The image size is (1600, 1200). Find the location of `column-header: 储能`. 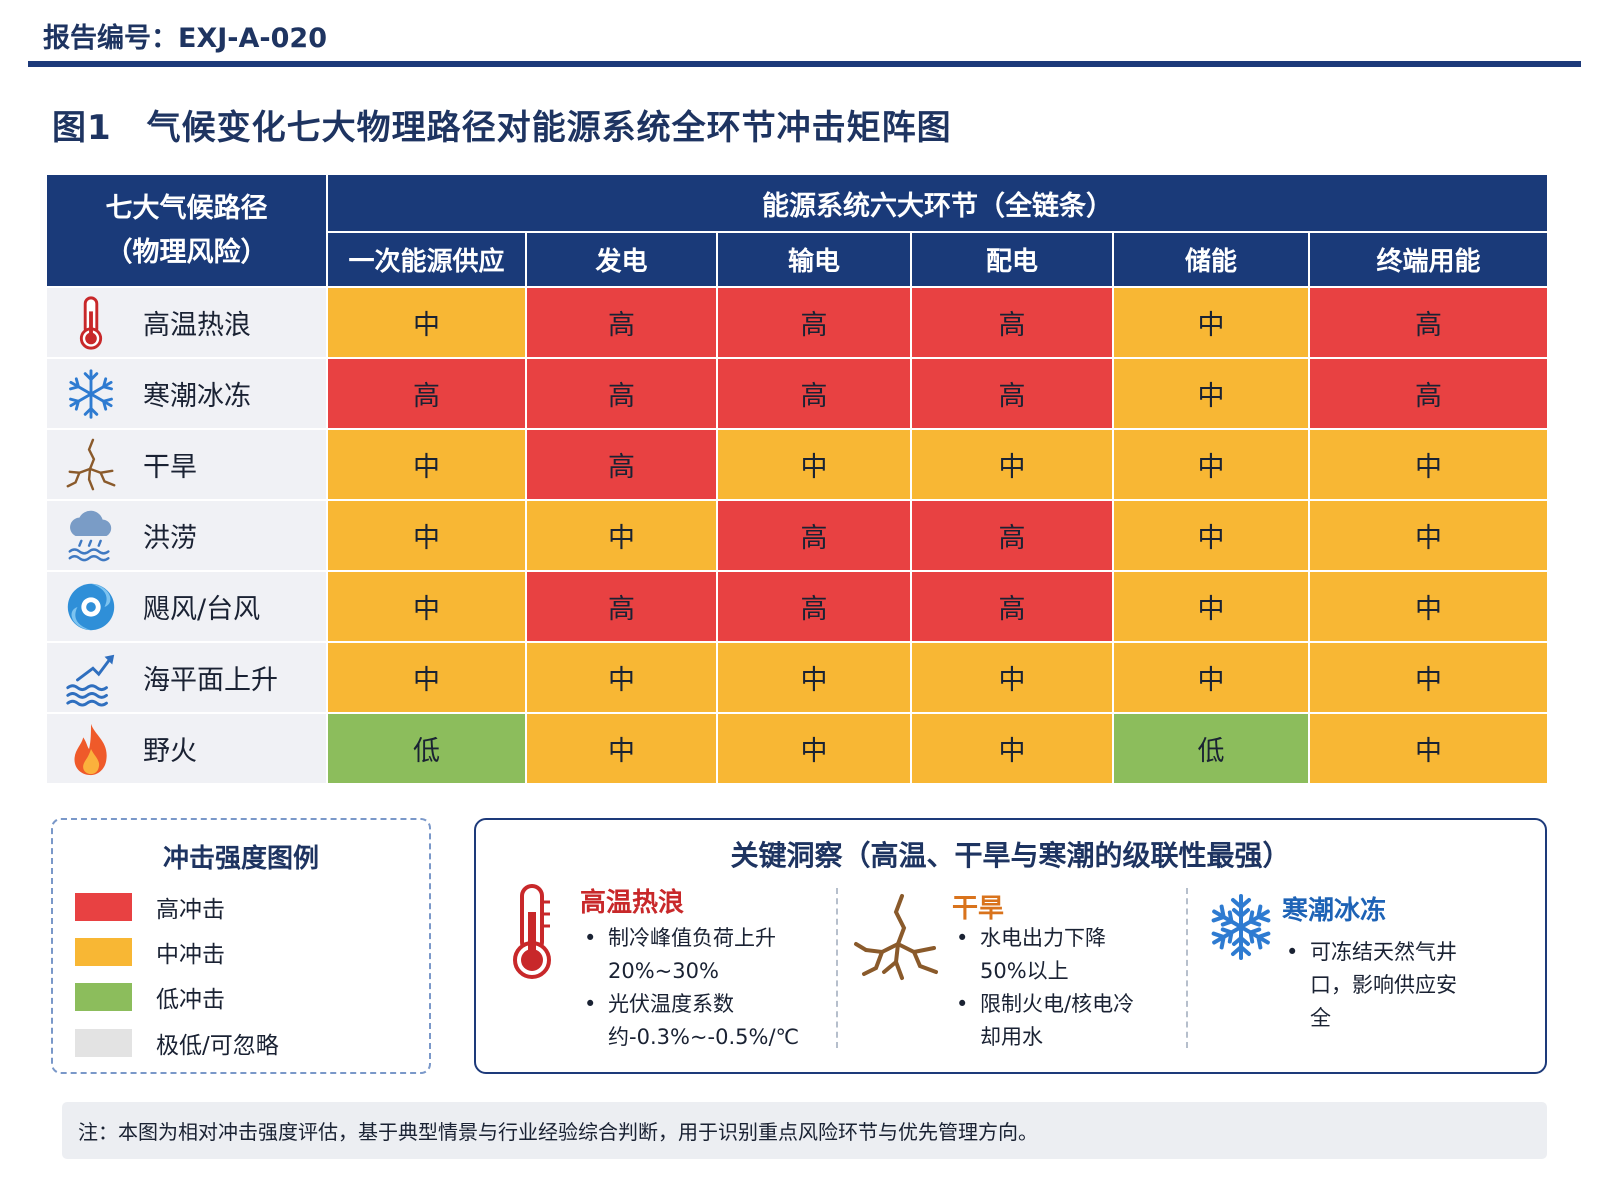

column-header: 储能 is located at coordinates (1211, 259).